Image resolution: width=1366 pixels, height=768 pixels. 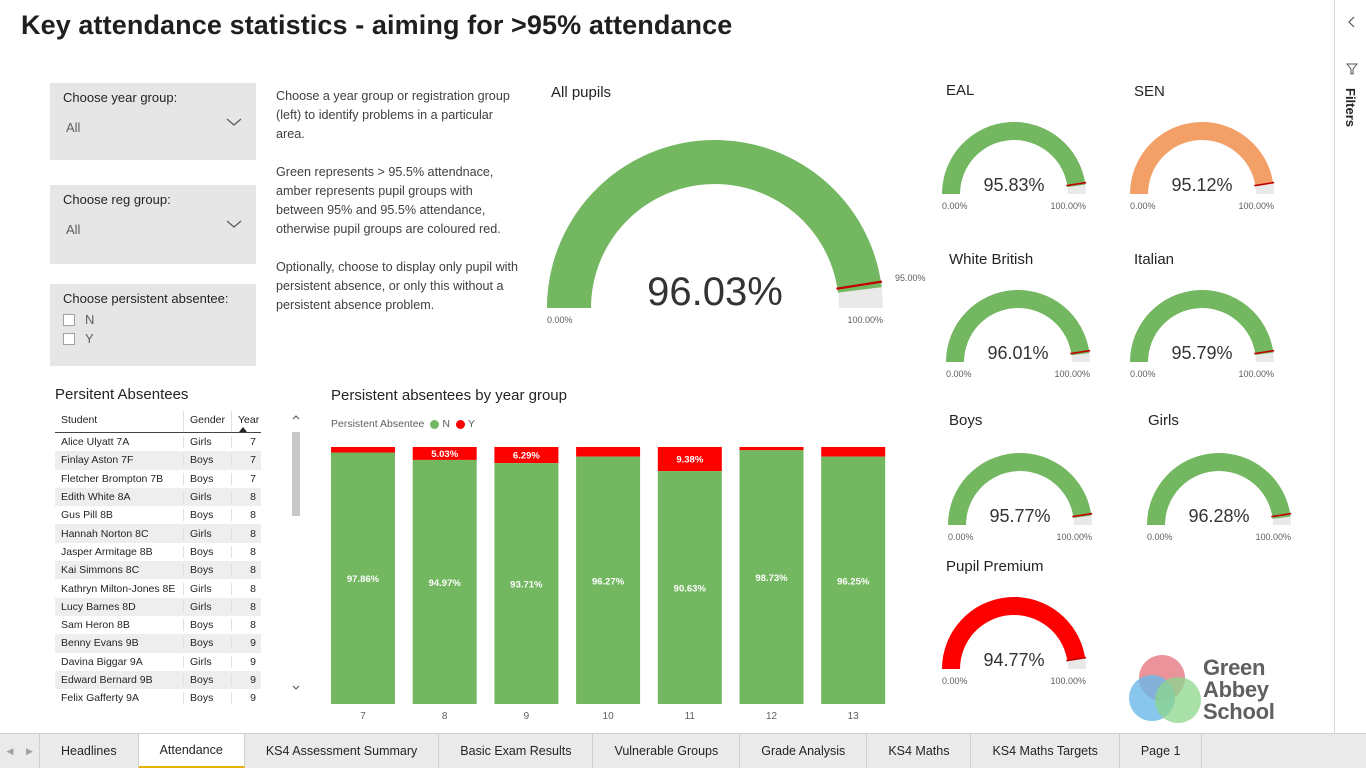 What do you see at coordinates (853, 581) in the screenshot?
I see `bar-data-label: 96.25%` at bounding box center [853, 581].